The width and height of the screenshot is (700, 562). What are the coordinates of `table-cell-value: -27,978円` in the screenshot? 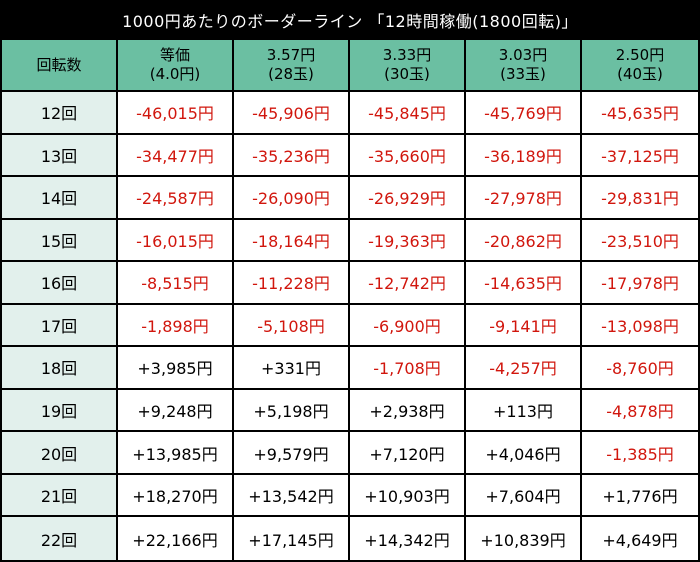 It's located at (524, 198).